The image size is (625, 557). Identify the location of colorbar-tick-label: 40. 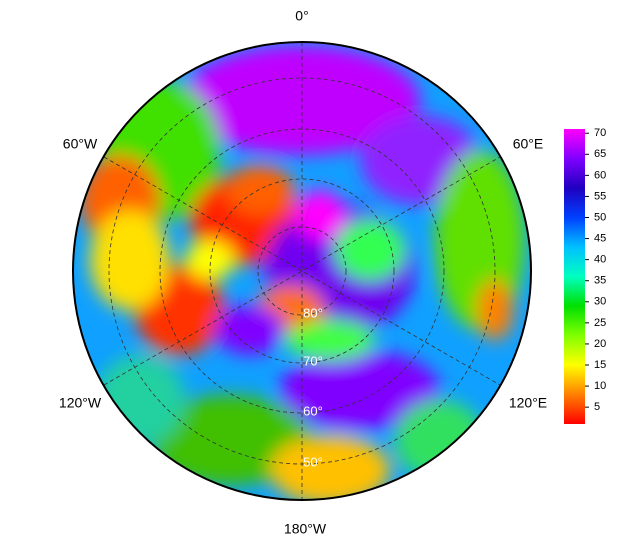
(600, 260).